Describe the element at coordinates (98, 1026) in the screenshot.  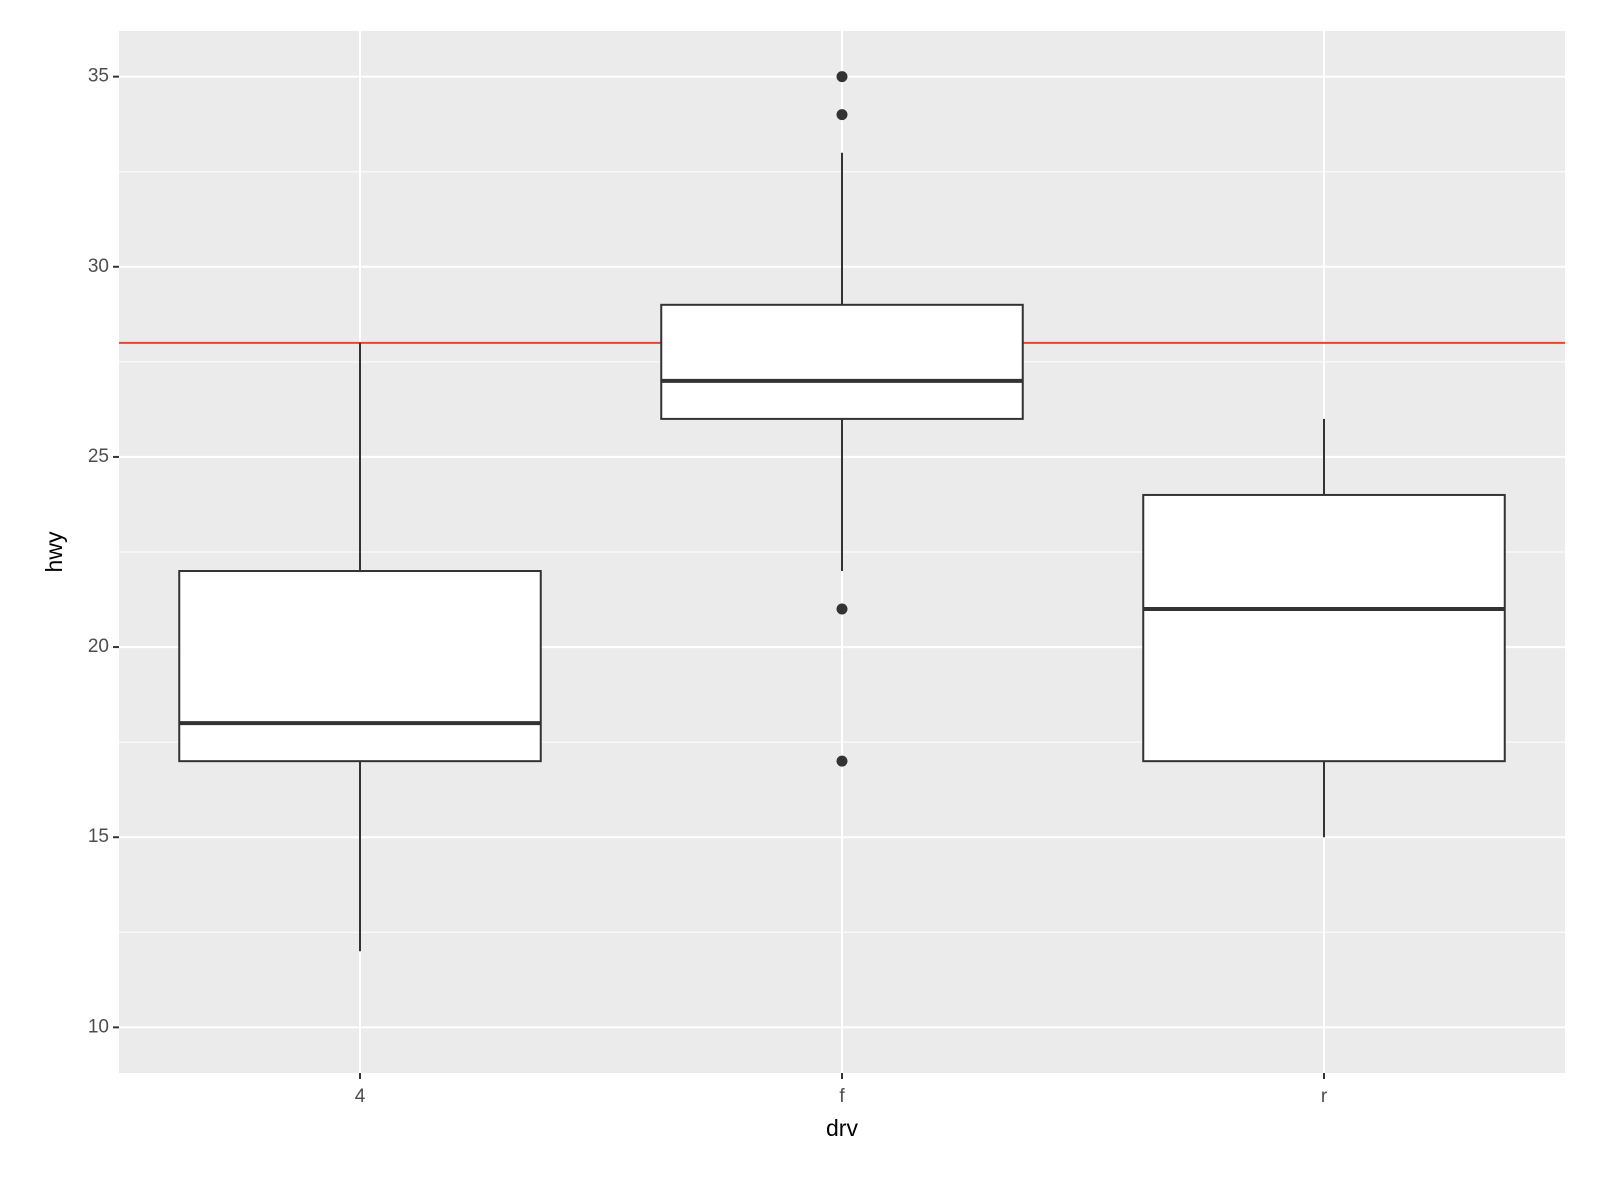
I see `y-tick-label: 10` at that location.